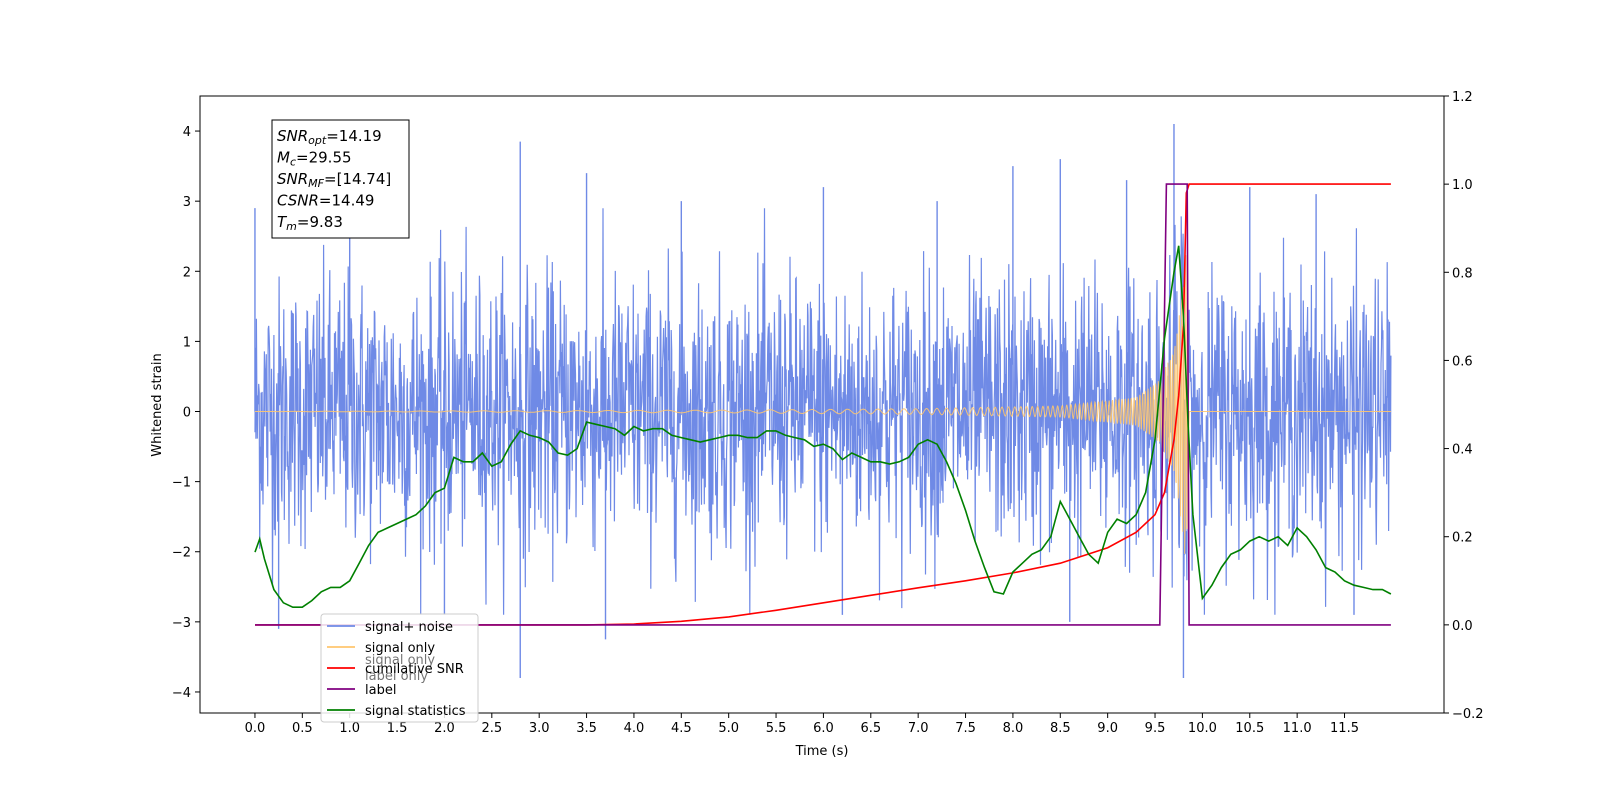  Describe the element at coordinates (918, 728) in the screenshot. I see `x-tick-label: 7.0` at that location.